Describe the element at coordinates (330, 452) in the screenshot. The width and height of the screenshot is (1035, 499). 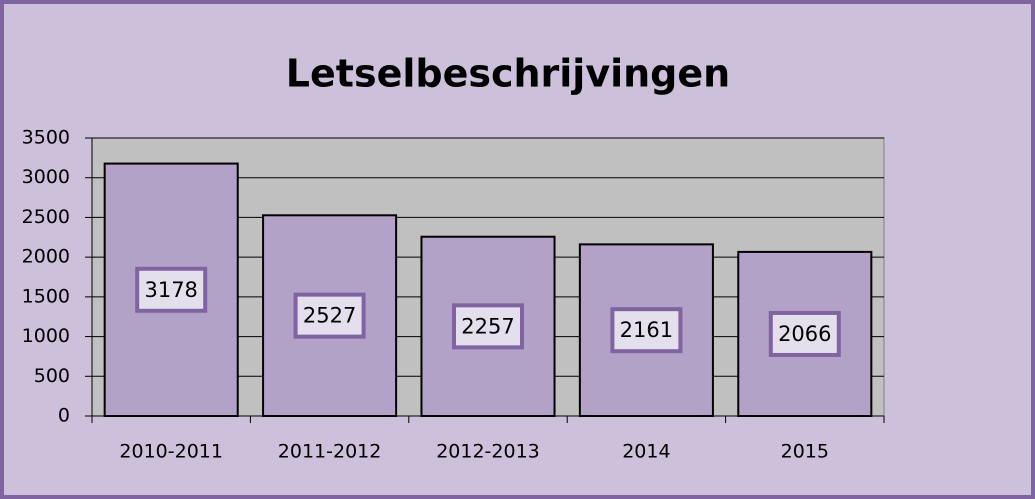
I see `x-tick-label: 2011-2012` at that location.